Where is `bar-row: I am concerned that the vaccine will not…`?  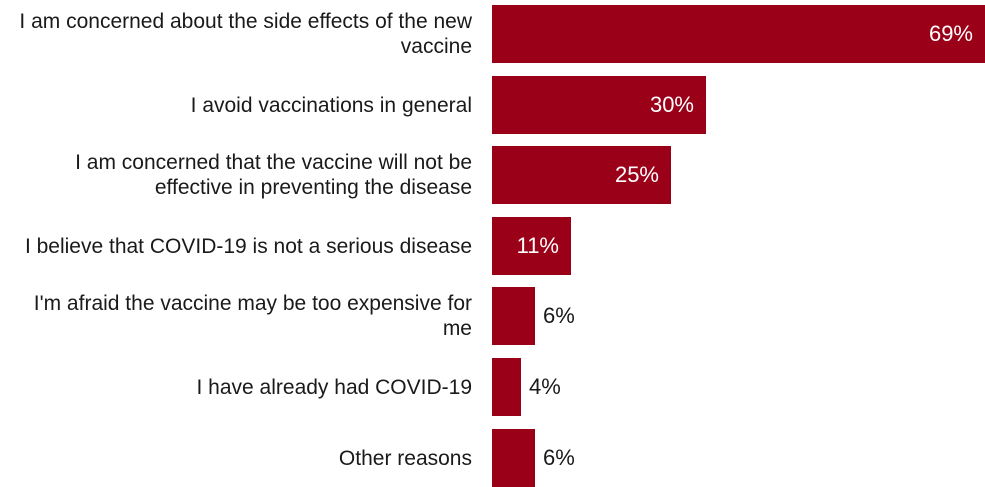 bar-row: I am concerned that the vaccine will not… is located at coordinates (492, 175).